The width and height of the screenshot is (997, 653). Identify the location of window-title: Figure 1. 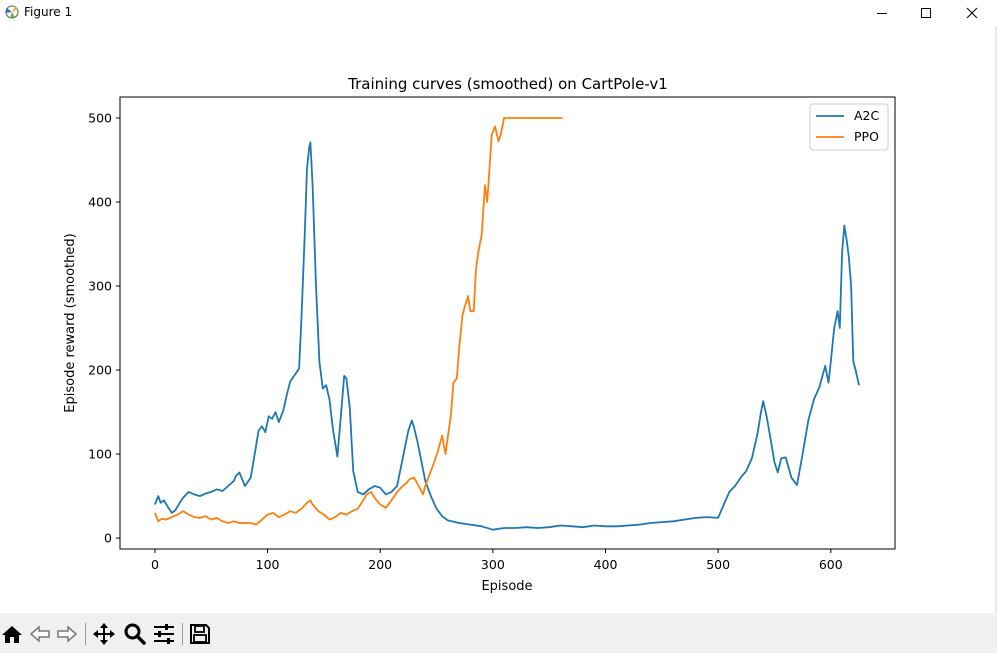
(48, 12).